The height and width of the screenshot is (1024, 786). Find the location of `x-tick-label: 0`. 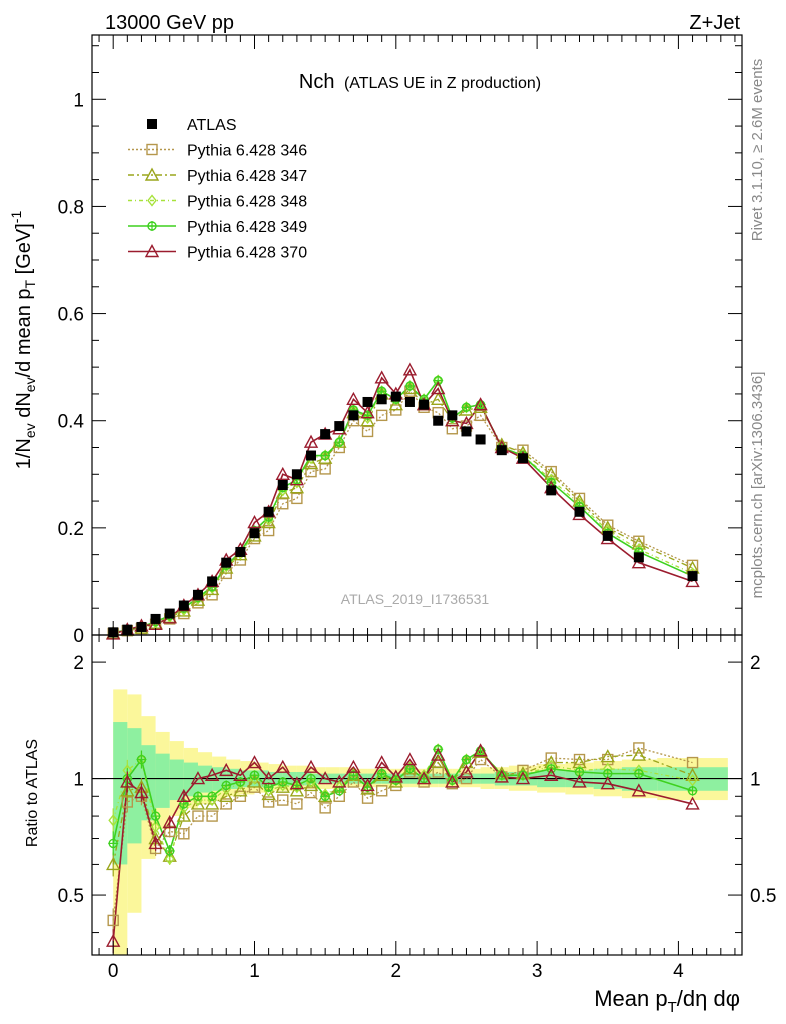

x-tick-label: 0 is located at coordinates (113, 971).